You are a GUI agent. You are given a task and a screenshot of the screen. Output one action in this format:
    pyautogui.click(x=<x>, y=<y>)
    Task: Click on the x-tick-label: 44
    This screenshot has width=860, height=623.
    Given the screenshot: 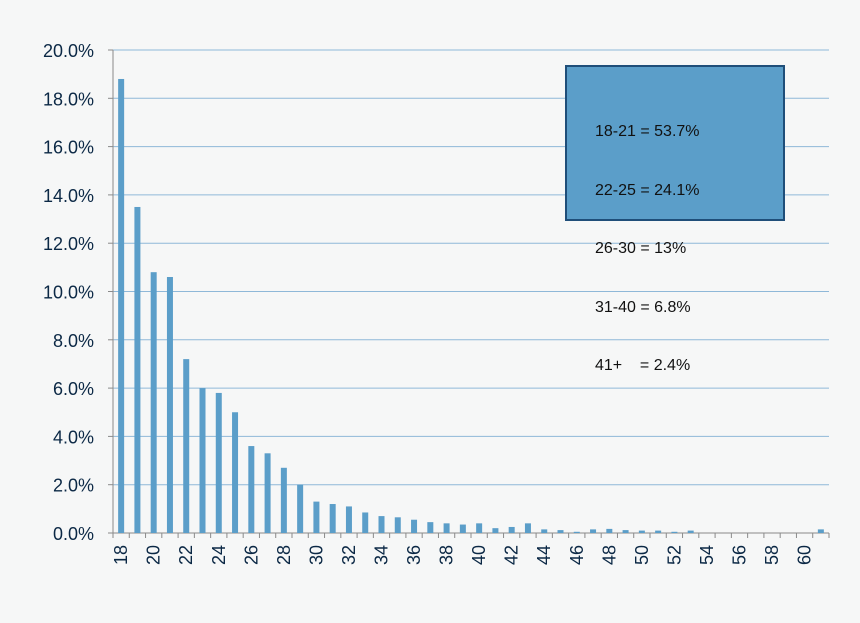 What is the action you would take?
    pyautogui.click(x=544, y=555)
    